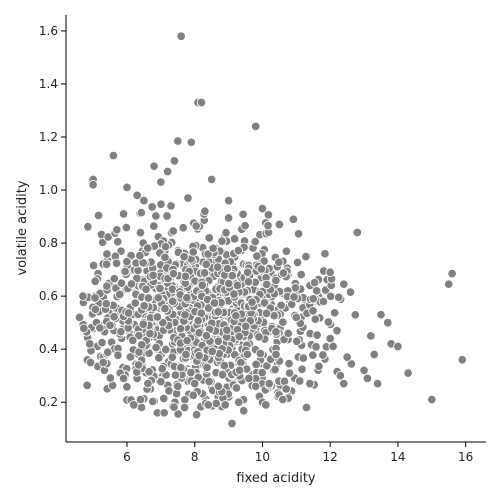 Image resolution: width=500 pixels, height=500 pixels. Describe the element at coordinates (48, 84) in the screenshot. I see `y-tick-label: 1.4` at that location.